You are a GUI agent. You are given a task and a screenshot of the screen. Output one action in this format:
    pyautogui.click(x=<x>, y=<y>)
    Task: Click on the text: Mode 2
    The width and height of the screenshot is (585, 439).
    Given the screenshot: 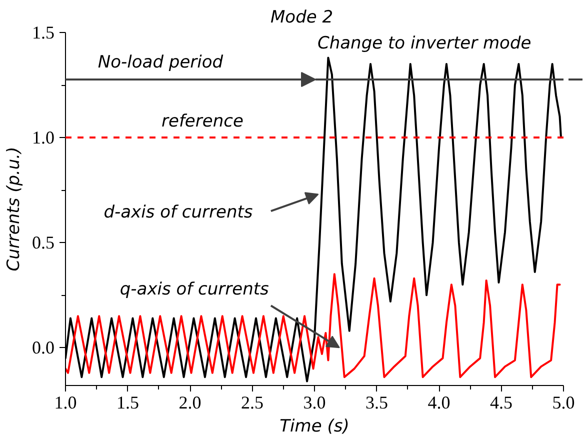 What is the action you would take?
    pyautogui.click(x=302, y=18)
    